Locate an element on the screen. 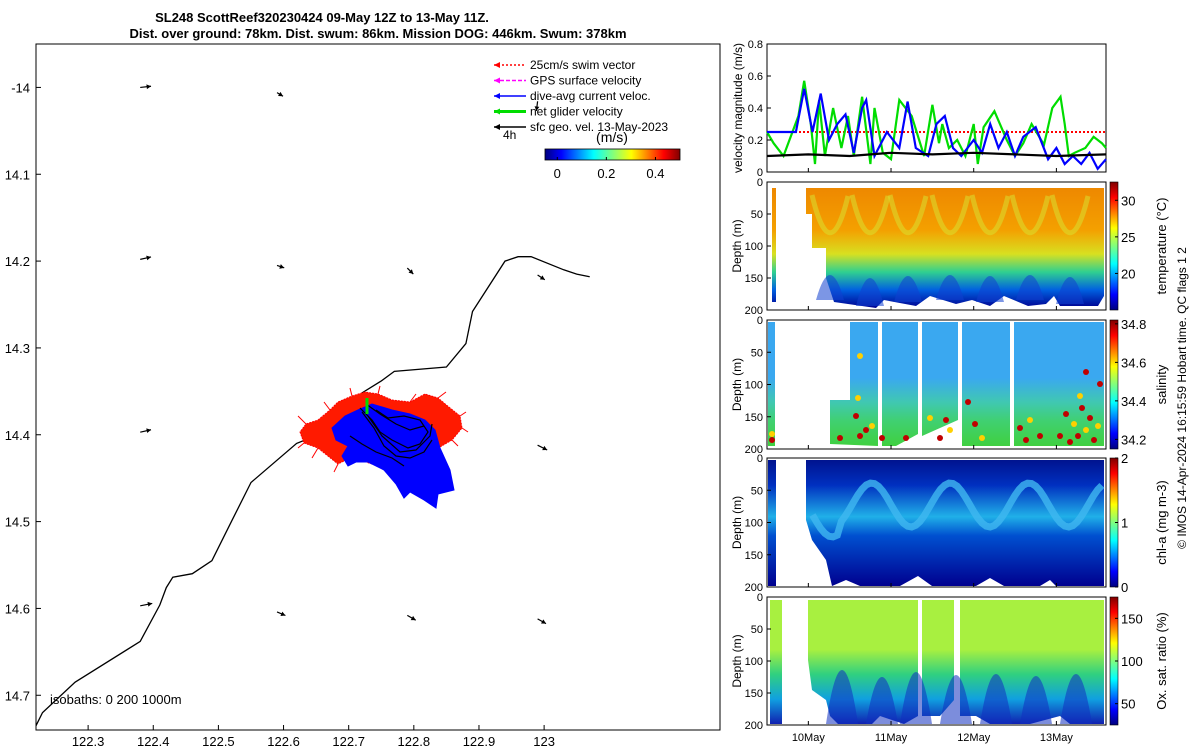 The image size is (1200, 750). glider-track-lines is located at coordinates (391, 435).